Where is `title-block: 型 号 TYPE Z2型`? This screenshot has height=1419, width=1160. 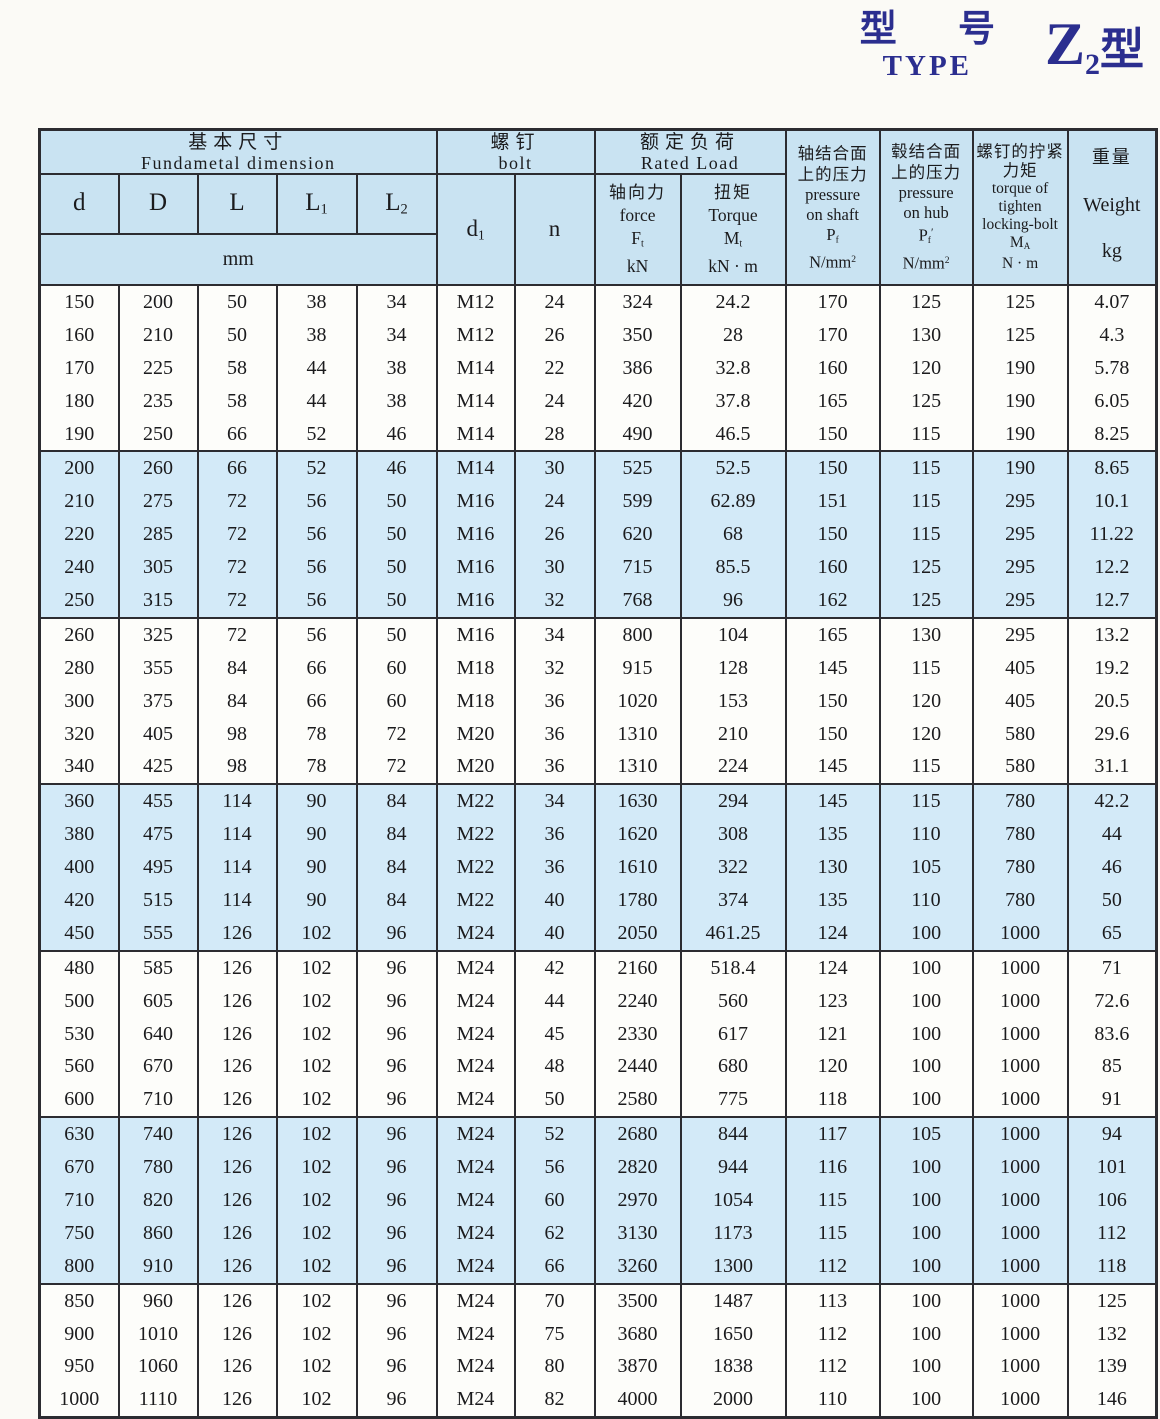
title-block: 型 号 TYPE Z2型 is located at coordinates (989, 46).